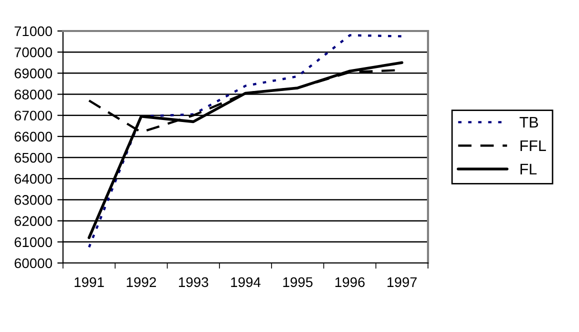 This screenshot has width=579, height=332. What do you see at coordinates (402, 282) in the screenshot?
I see `x-tick-label: 1997` at bounding box center [402, 282].